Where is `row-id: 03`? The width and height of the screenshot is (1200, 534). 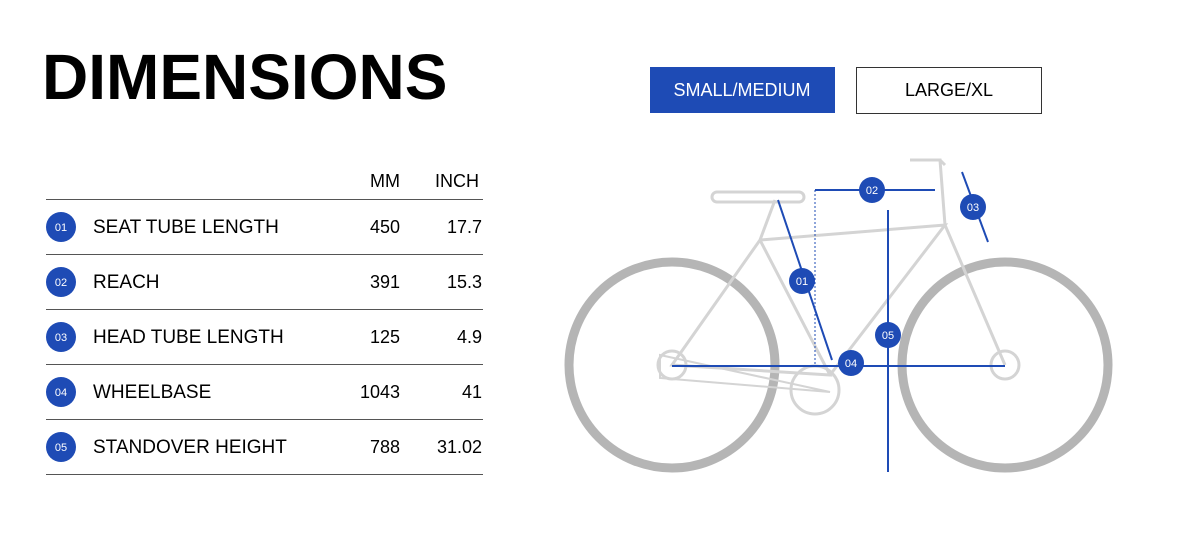 row-id: 03 is located at coordinates (61, 338).